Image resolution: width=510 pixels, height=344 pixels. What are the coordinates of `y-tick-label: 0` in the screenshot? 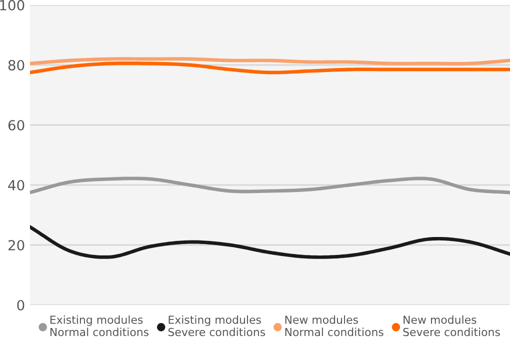 It's located at (20, 305).